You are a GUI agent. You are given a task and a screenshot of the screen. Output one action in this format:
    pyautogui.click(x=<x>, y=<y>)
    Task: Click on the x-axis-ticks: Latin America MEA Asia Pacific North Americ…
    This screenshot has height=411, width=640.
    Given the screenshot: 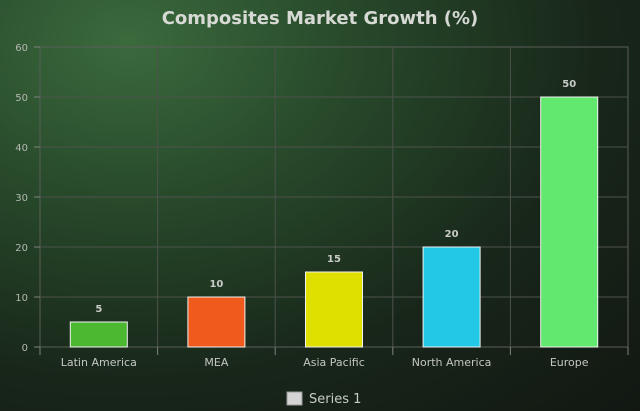 What is the action you would take?
    pyautogui.click(x=334, y=358)
    